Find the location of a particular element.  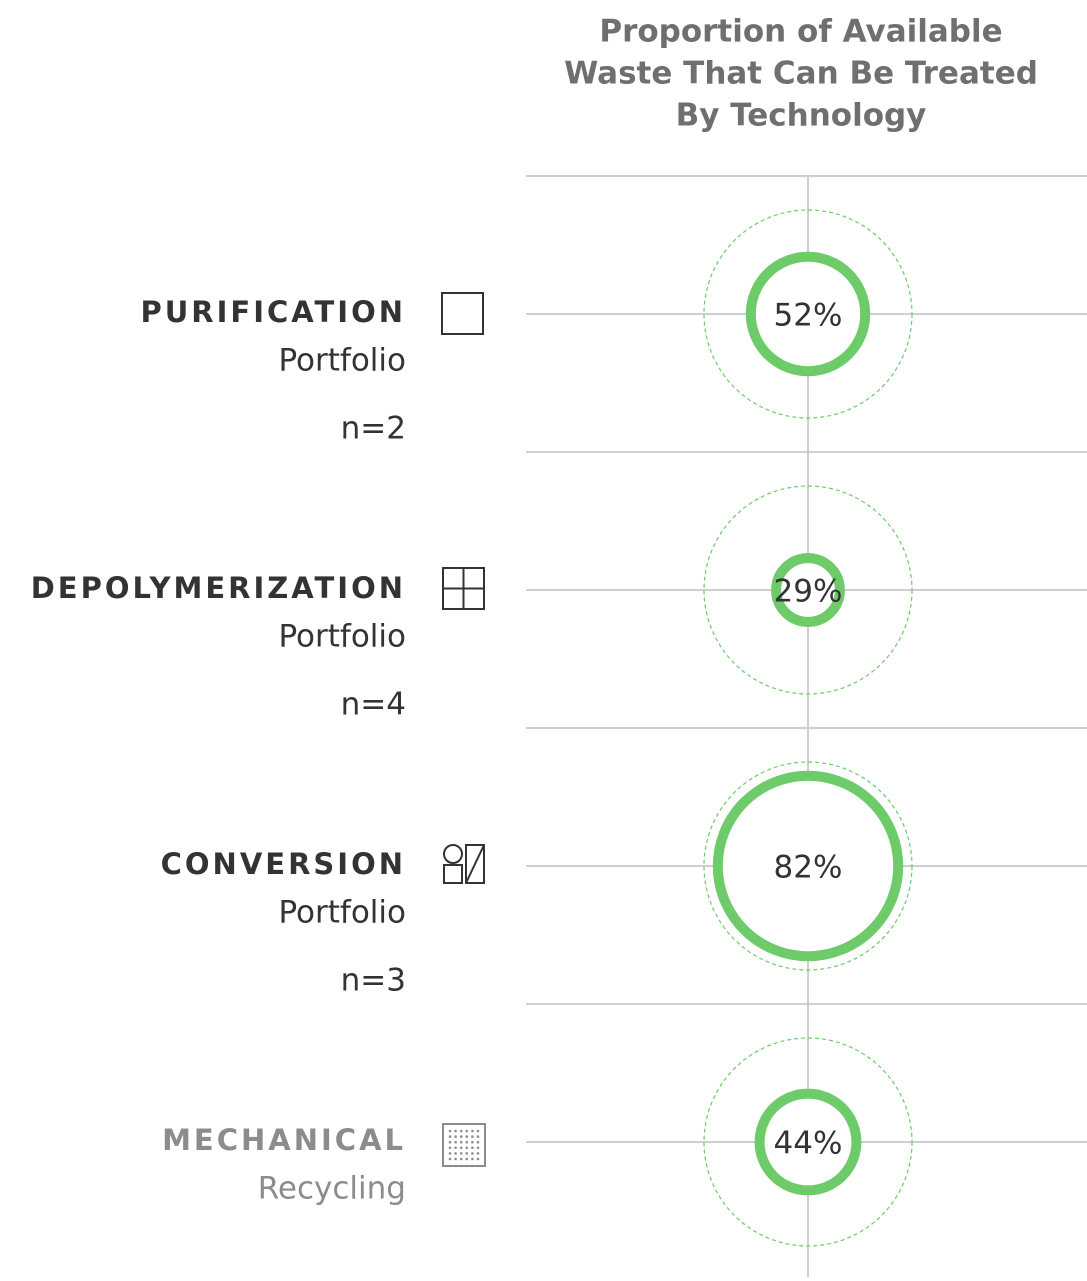

chart-title: Proportion of Available is located at coordinates (800, 32).